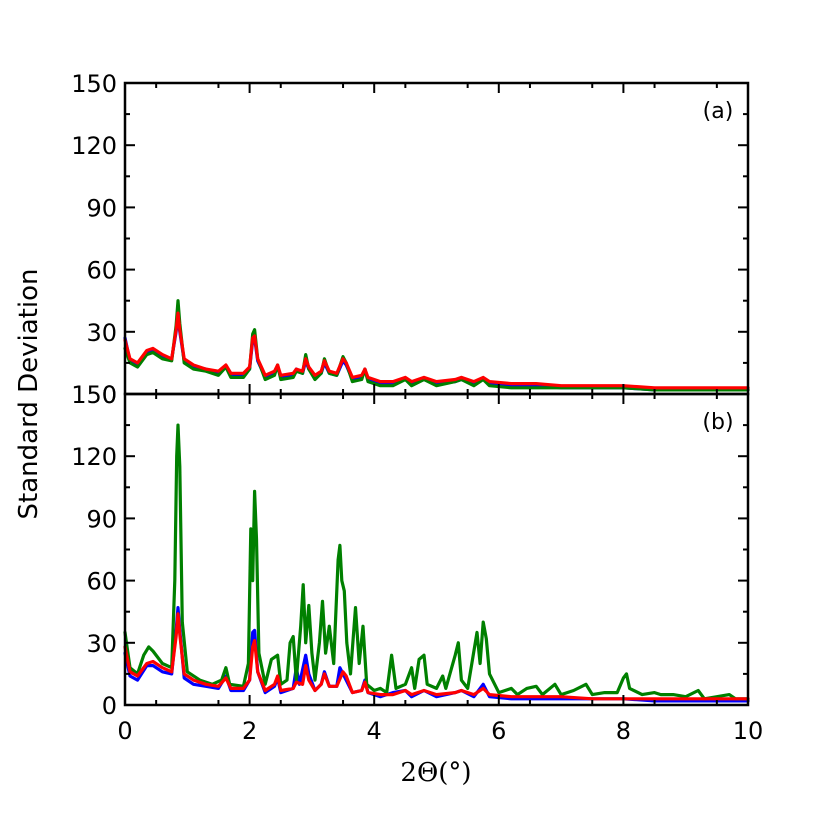 This screenshot has height=830, width=830. Describe the element at coordinates (94, 239) in the screenshot. I see `panel-a-y-tick-labels: 0 30 60 90 120 150` at that location.